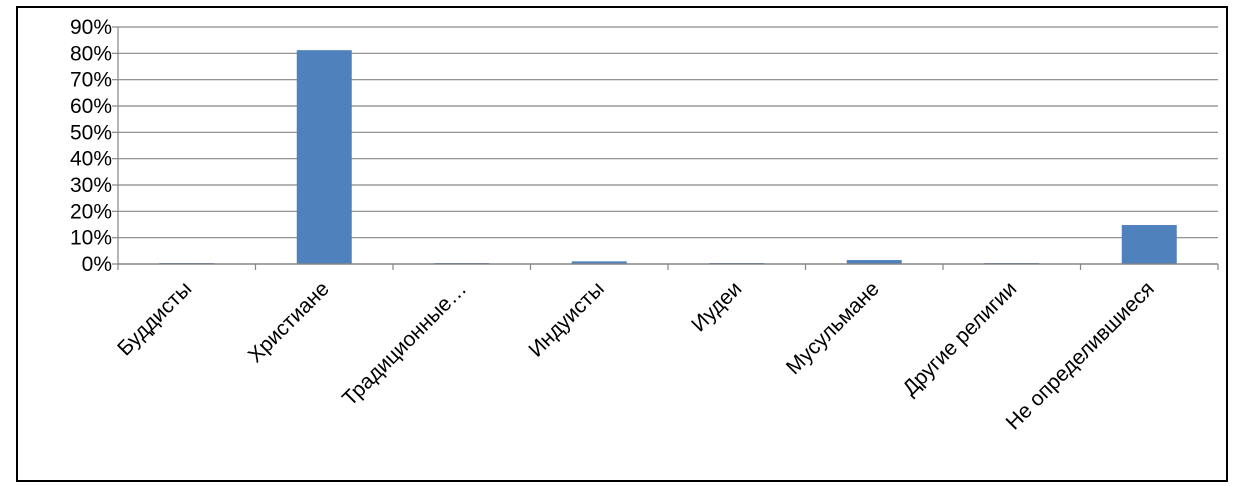  What do you see at coordinates (91, 238) in the screenshot?
I see `y-tick-label: 10%` at bounding box center [91, 238].